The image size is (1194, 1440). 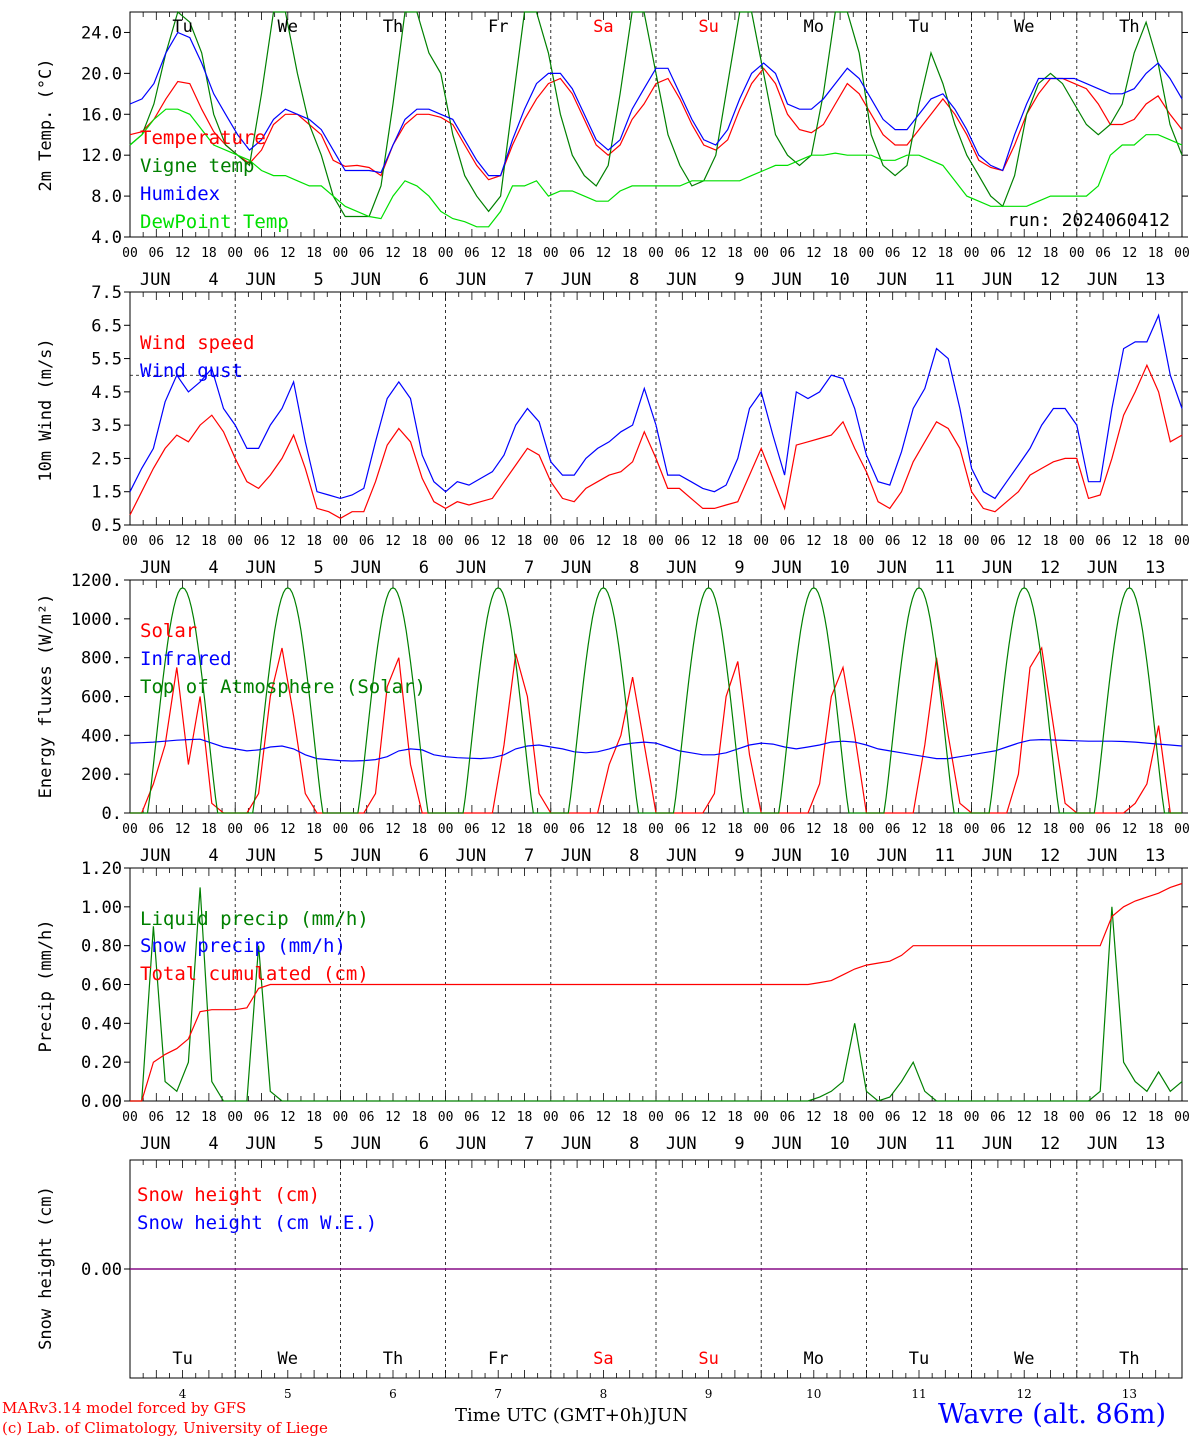 What do you see at coordinates (552, 1415) in the screenshot?
I see `x-axis-title: Time UTC (GMT+0h)` at bounding box center [552, 1415].